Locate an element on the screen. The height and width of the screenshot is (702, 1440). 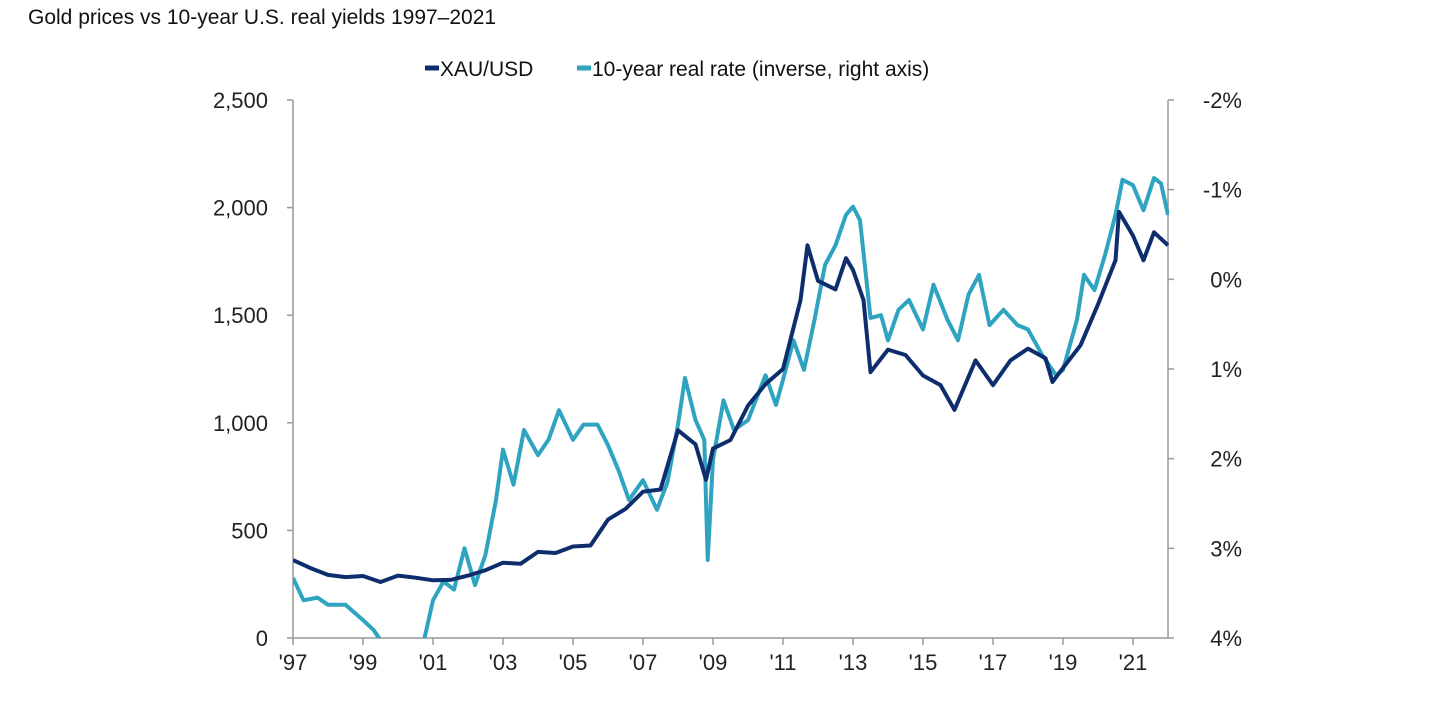
right-tick-label: -1% is located at coordinates (1222, 190).